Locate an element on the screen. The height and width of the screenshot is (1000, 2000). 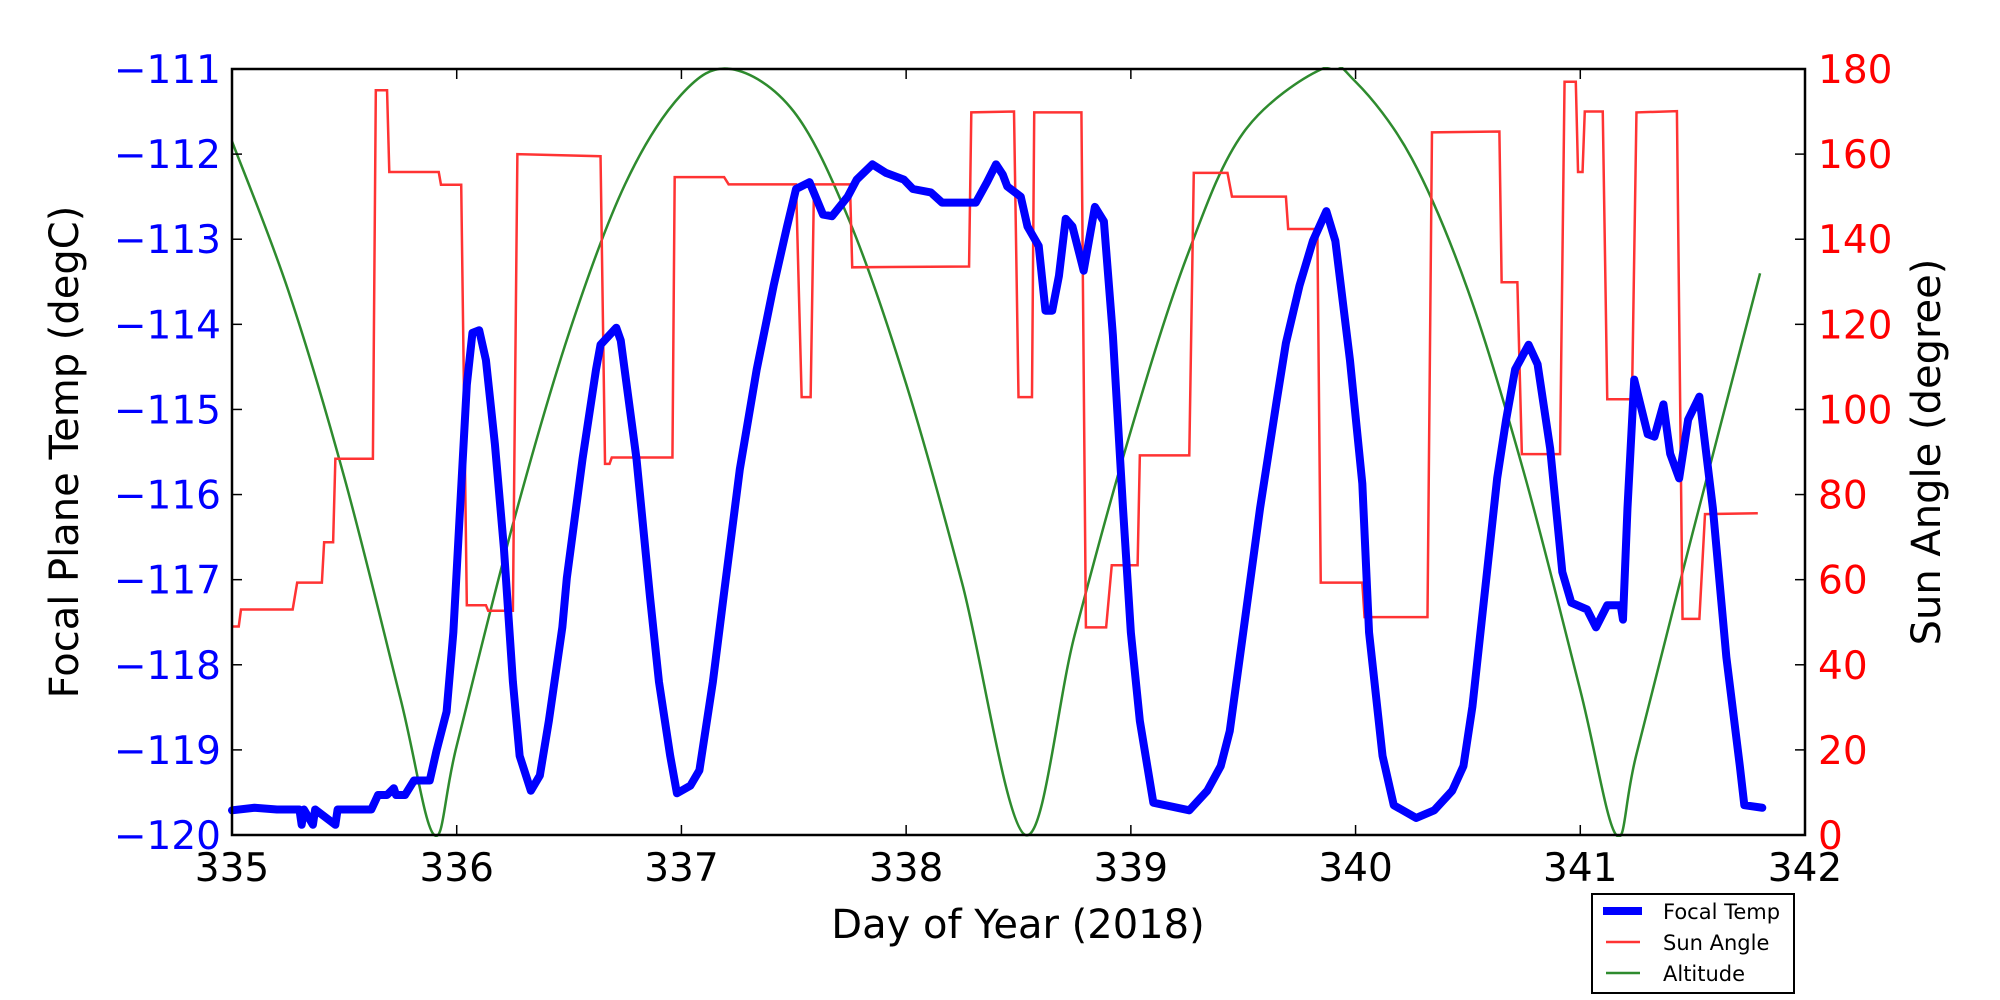
y-left-tick-label: −115 is located at coordinates (167, 410).